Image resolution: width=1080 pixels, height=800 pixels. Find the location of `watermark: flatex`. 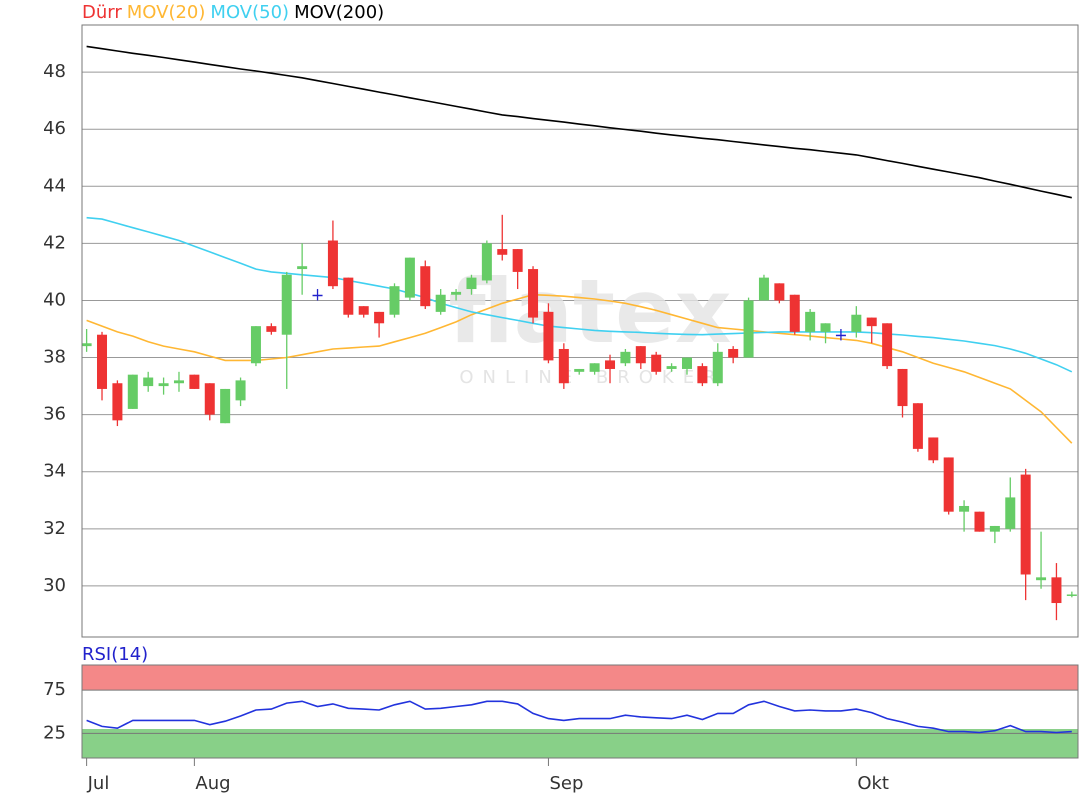

watermark: flatex is located at coordinates (589, 311).